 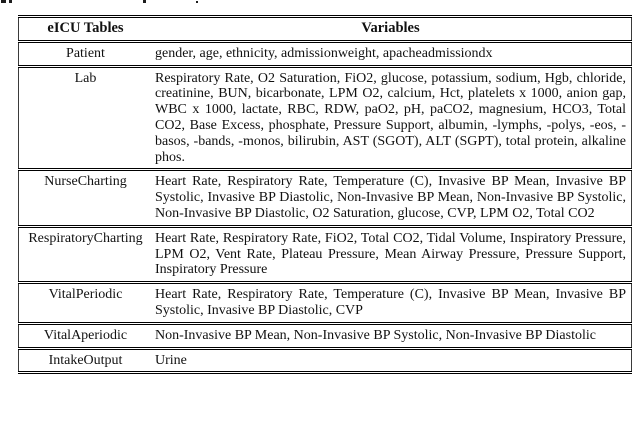 What do you see at coordinates (325, 360) in the screenshot?
I see `table-row-intakeoutput: IntakeOutput Urine` at bounding box center [325, 360].